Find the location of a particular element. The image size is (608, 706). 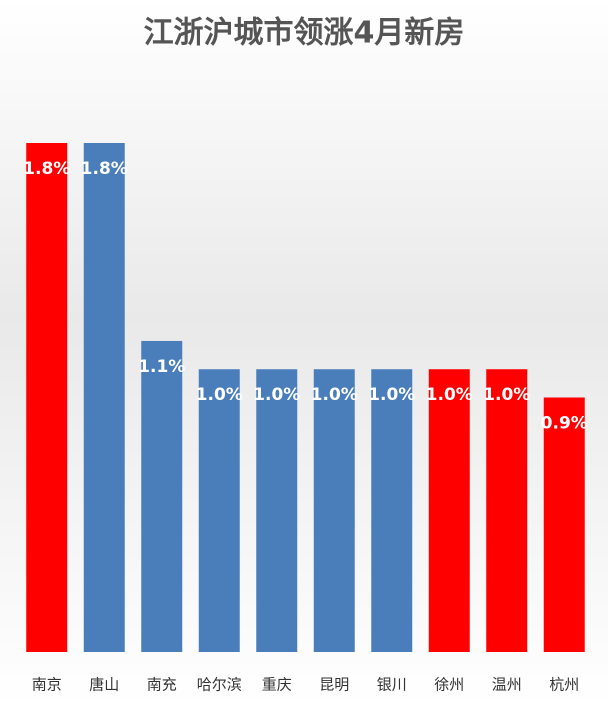

x-tick-label: 徐州 is located at coordinates (449, 685).